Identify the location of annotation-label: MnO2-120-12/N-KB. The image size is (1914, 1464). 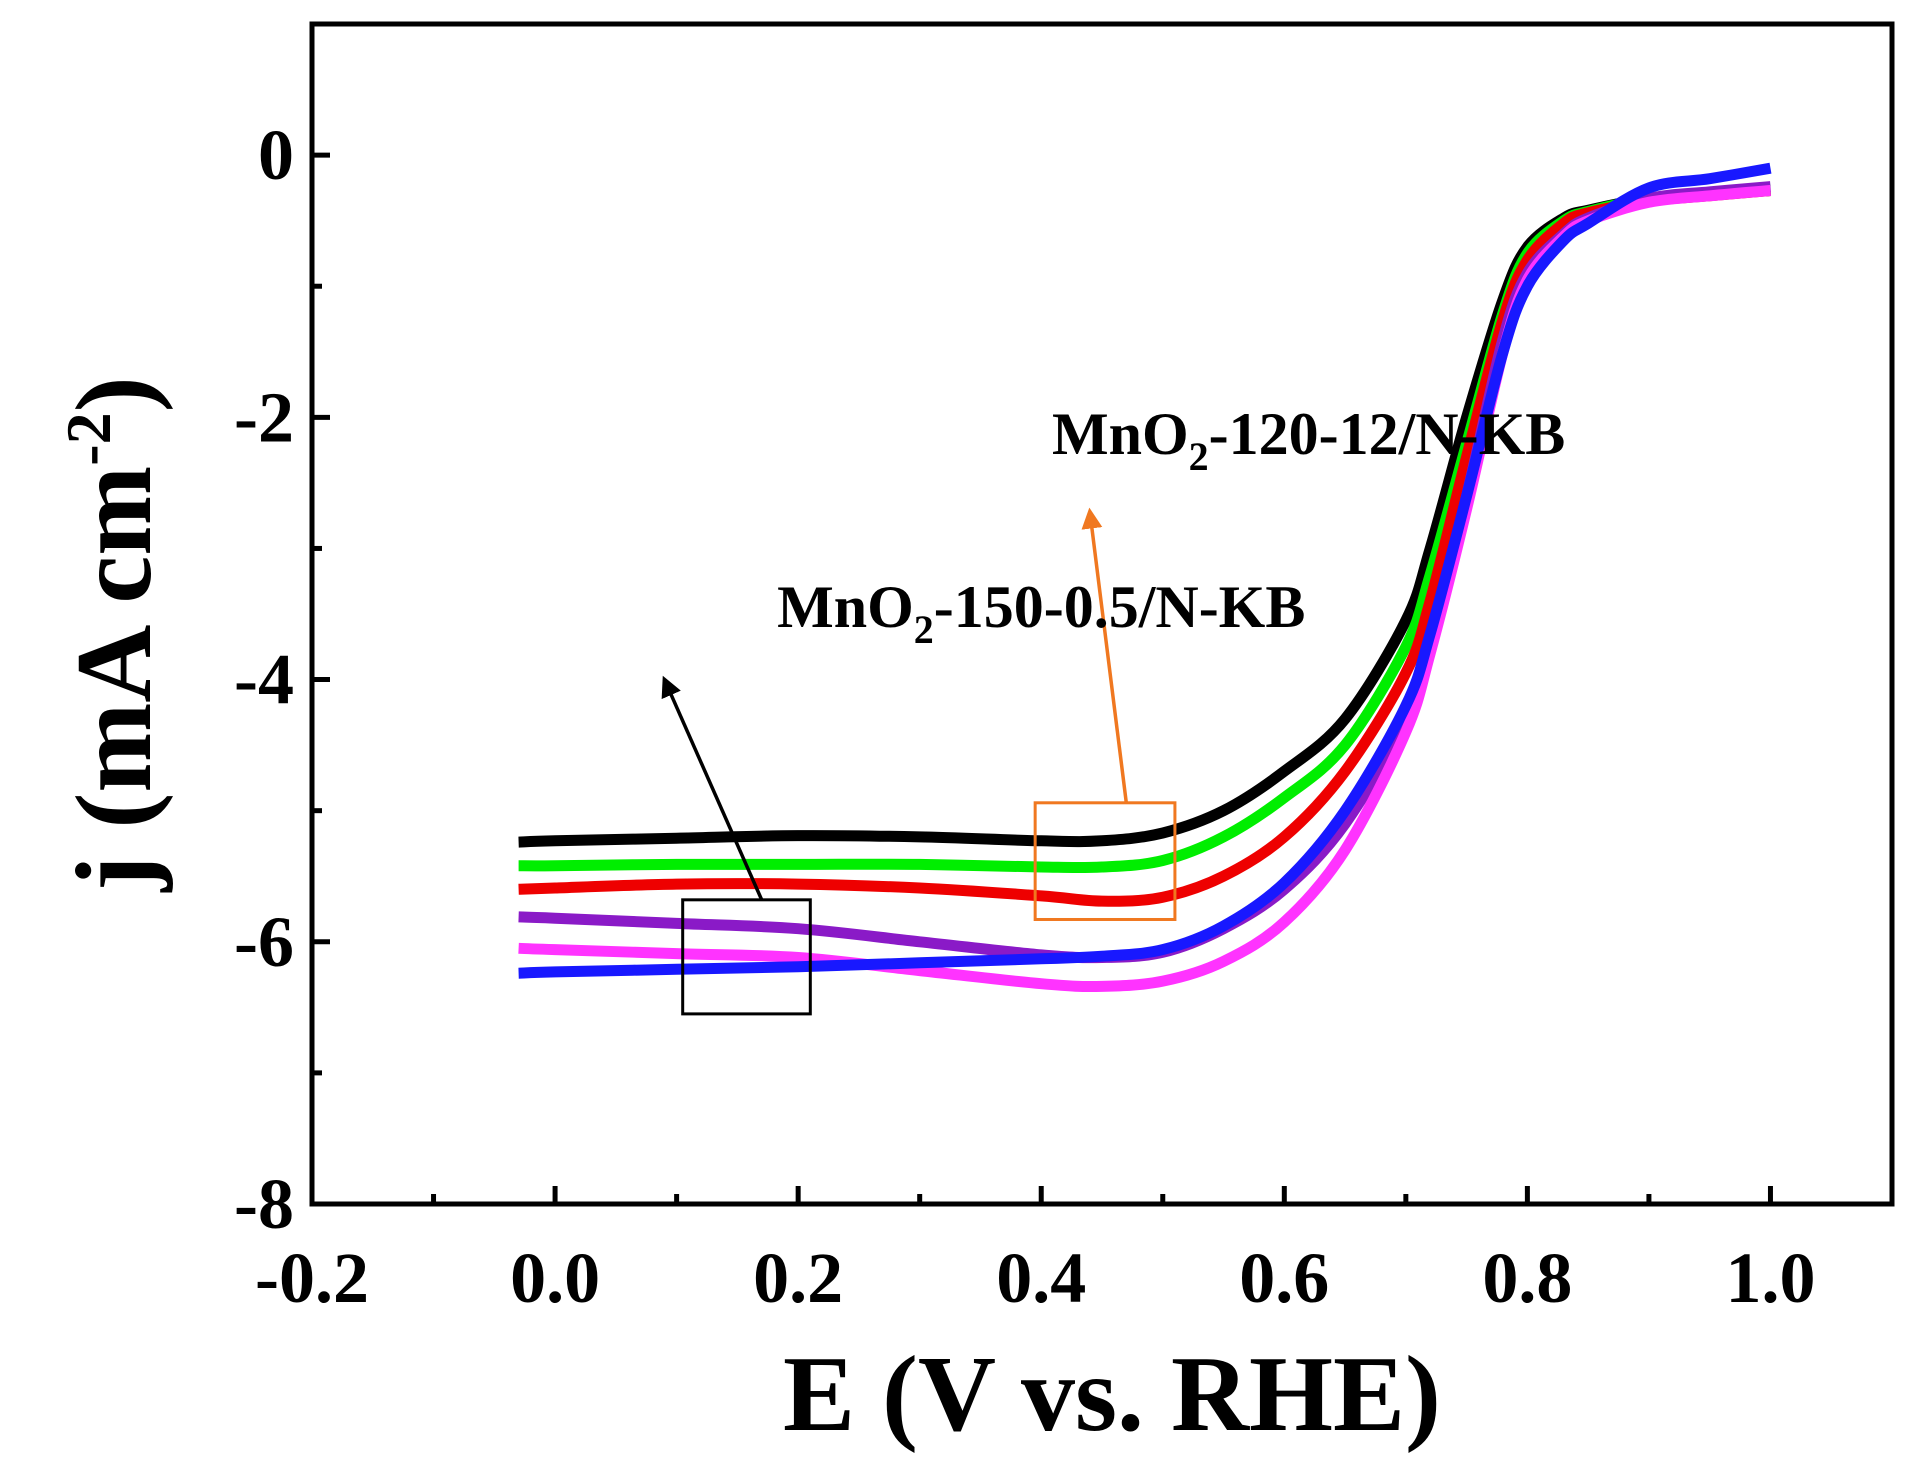
(1308, 440).